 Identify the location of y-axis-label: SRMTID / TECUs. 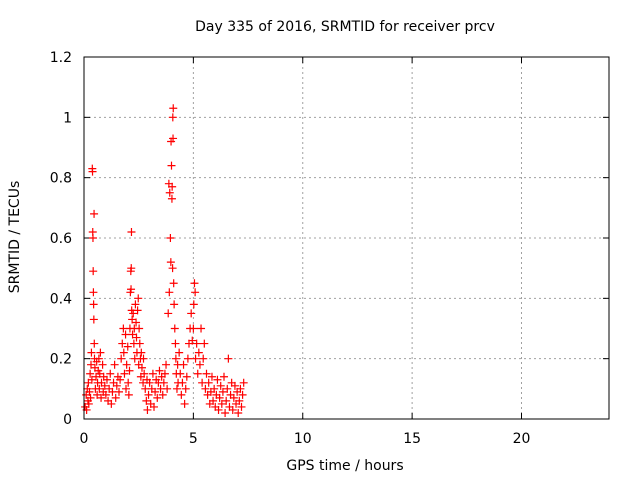
(15, 237).